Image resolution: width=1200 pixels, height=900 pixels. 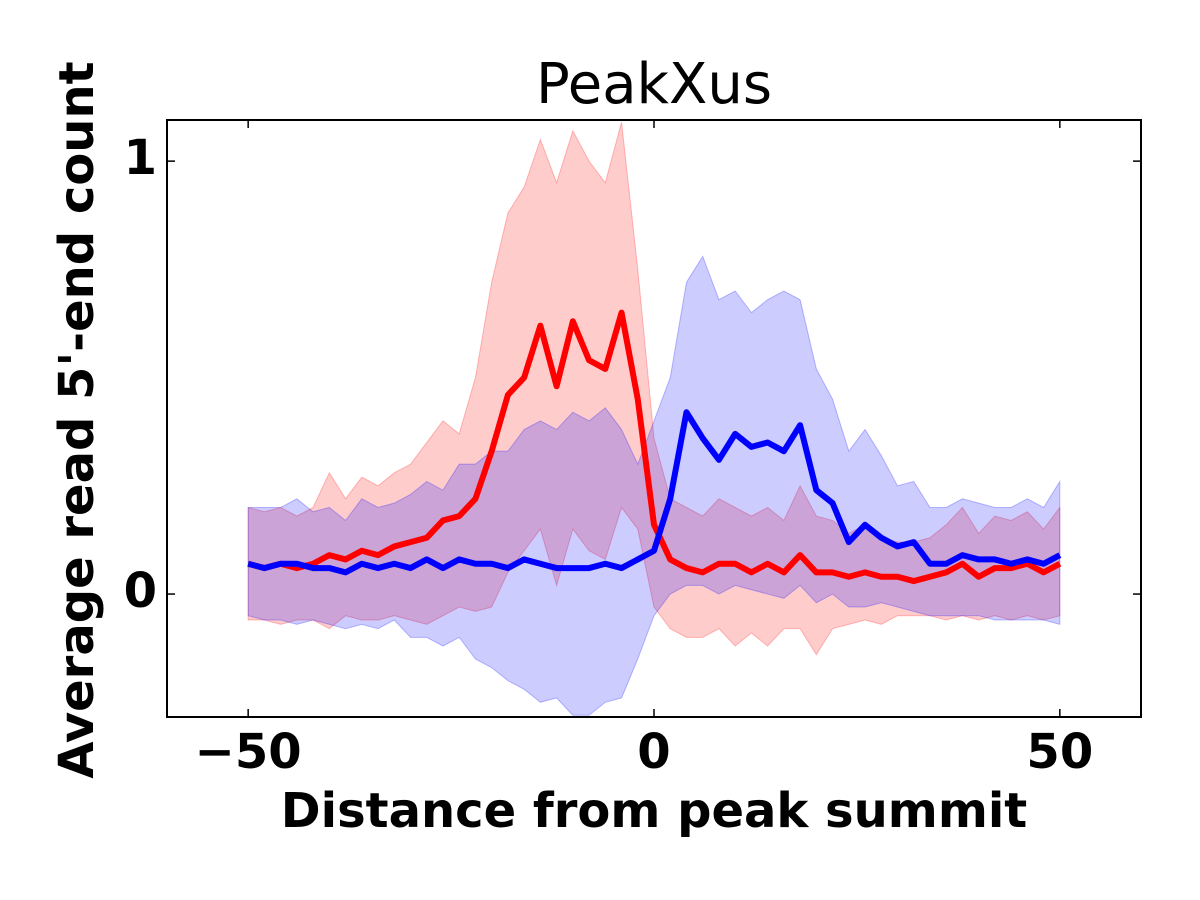 I want to click on x-tick-label: 0, so click(x=653, y=752).